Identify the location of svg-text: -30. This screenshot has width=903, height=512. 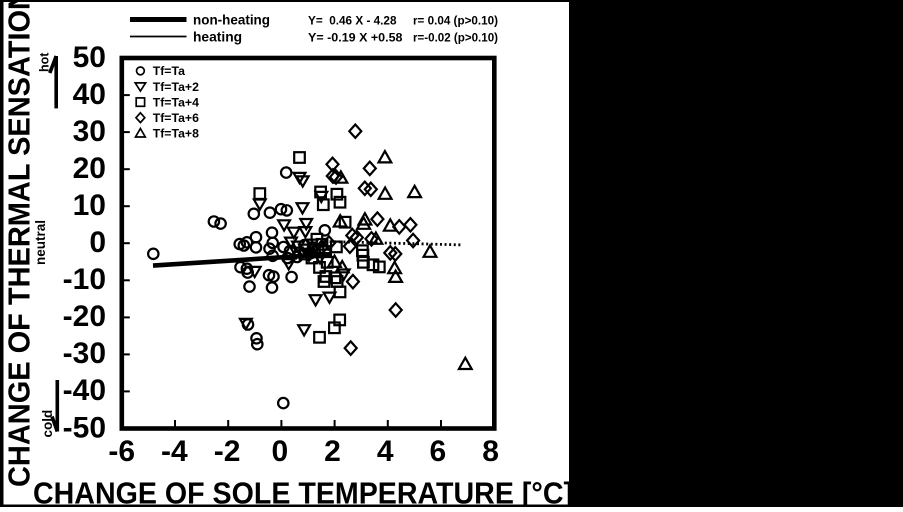
(84, 353).